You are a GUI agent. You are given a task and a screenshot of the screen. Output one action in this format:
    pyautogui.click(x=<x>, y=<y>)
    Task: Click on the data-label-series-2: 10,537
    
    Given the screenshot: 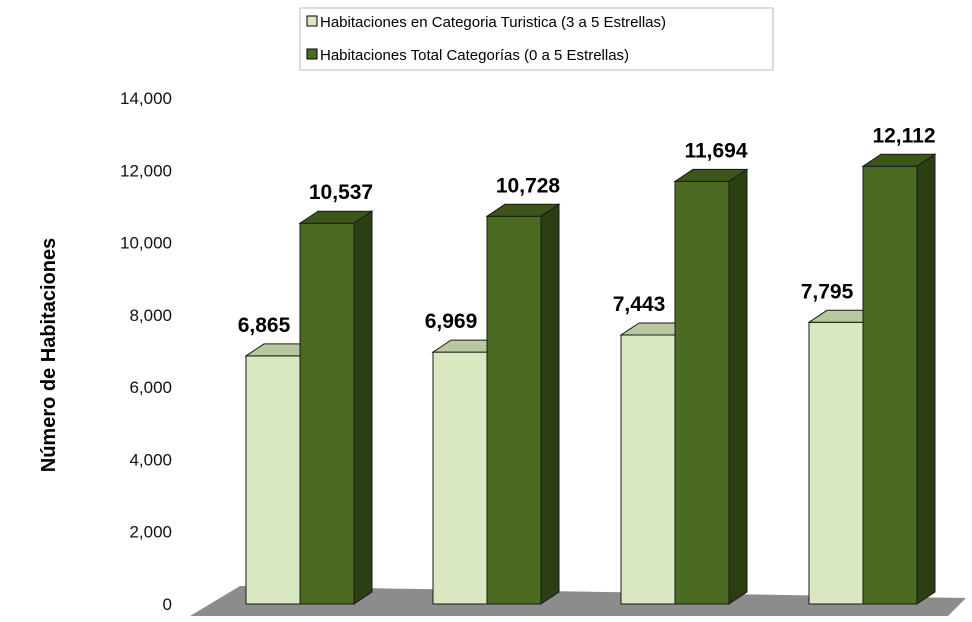 What is the action you would take?
    pyautogui.click(x=341, y=192)
    